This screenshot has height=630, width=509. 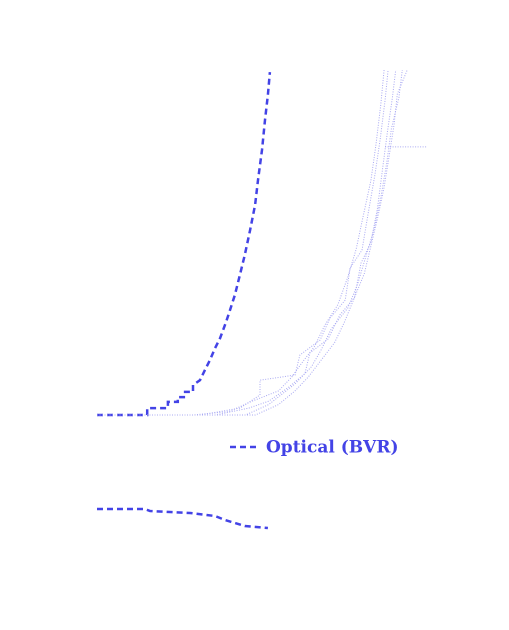 I want to click on curve, so click(x=183, y=518).